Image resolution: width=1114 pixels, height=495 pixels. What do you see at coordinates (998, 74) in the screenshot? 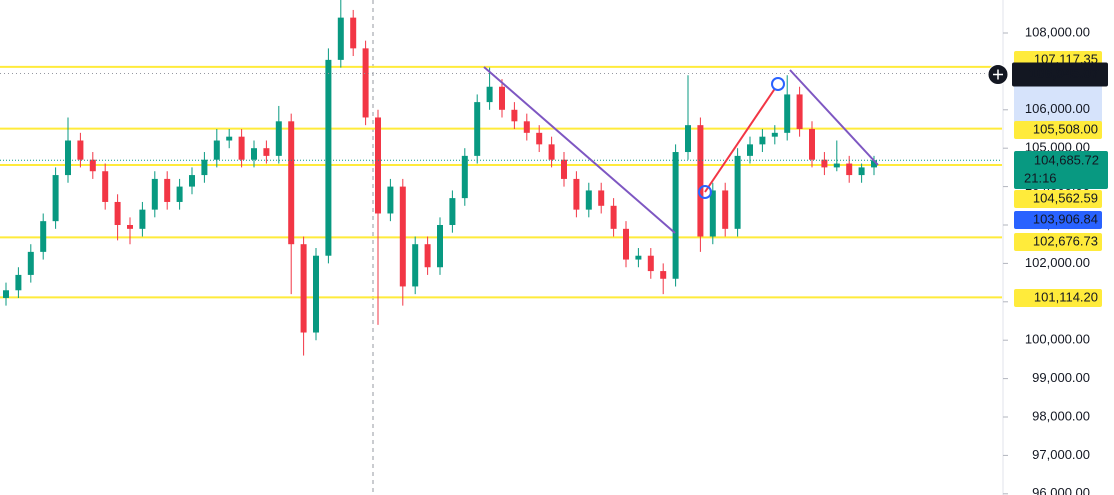
I see `add-icon` at bounding box center [998, 74].